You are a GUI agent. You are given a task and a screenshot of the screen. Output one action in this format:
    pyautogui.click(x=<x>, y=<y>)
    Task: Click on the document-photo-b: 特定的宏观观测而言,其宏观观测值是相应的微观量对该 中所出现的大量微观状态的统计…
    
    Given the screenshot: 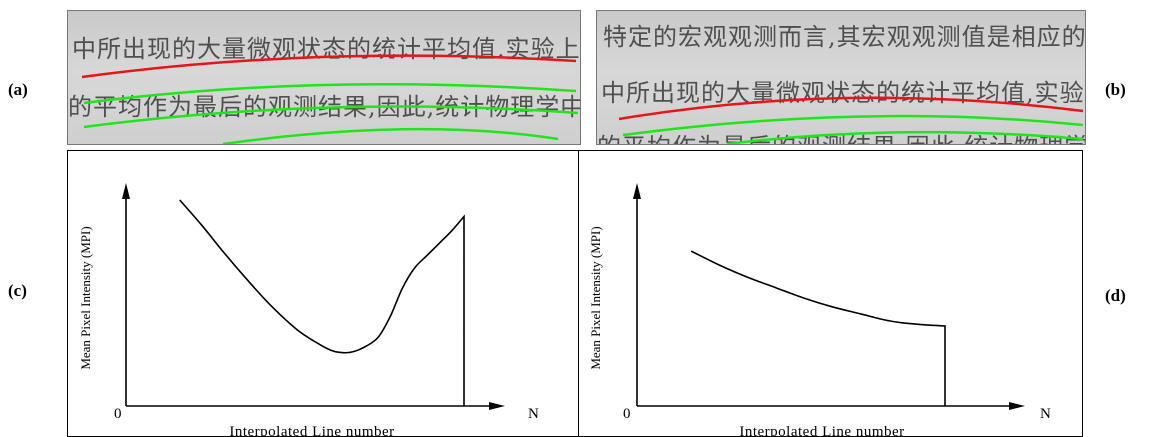 What is the action you would take?
    pyautogui.click(x=841, y=77)
    